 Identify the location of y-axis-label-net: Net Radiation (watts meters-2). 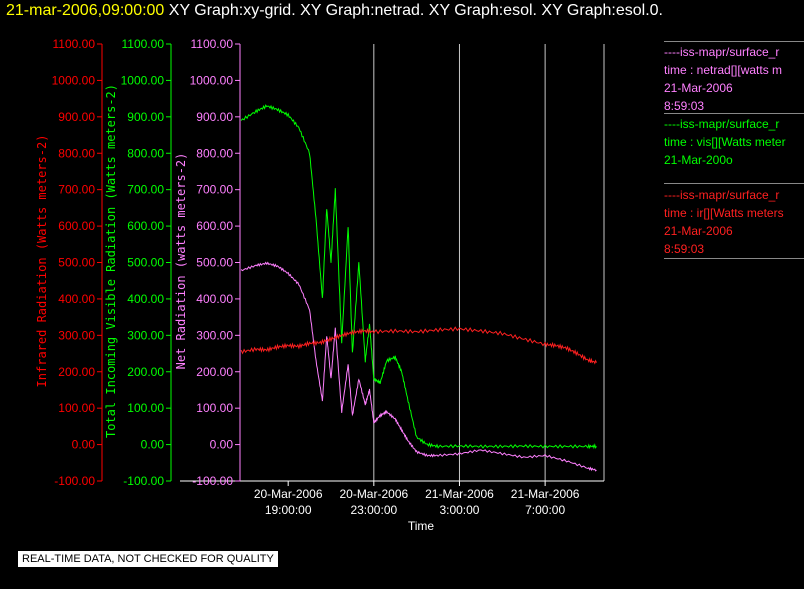
(181, 261).